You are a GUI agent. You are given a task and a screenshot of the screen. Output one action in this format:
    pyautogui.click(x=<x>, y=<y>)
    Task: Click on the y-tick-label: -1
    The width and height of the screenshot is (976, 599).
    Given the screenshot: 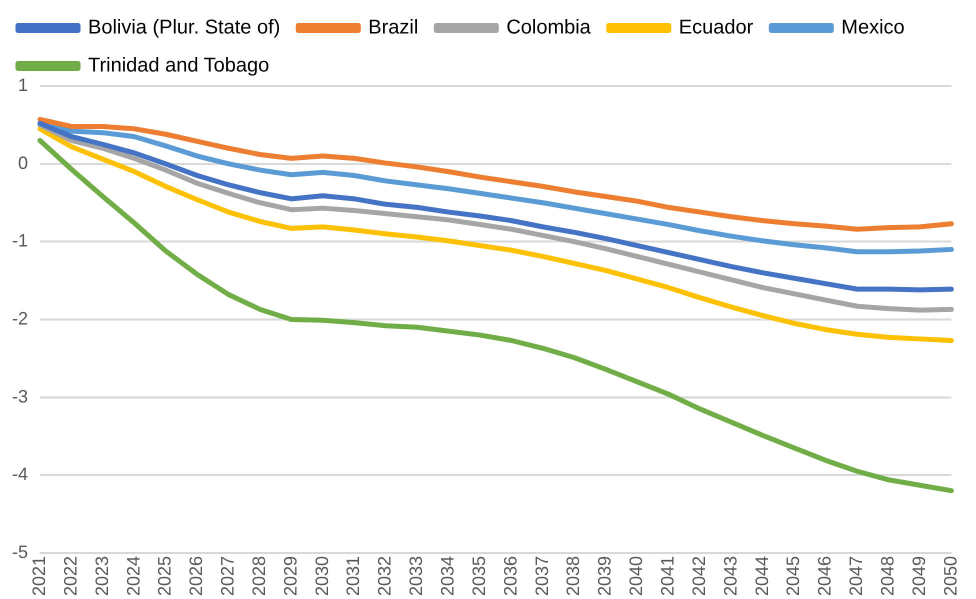 What is the action you would take?
    pyautogui.click(x=20, y=240)
    